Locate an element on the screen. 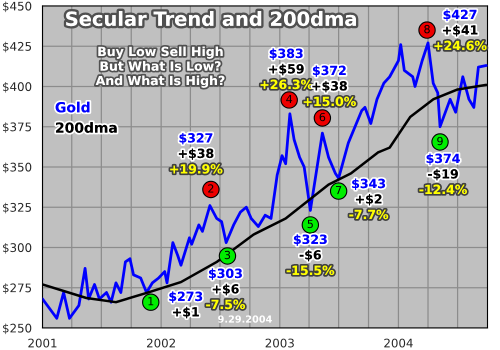 The image size is (500, 350). x-tick-label: 2002 is located at coordinates (160, 343).